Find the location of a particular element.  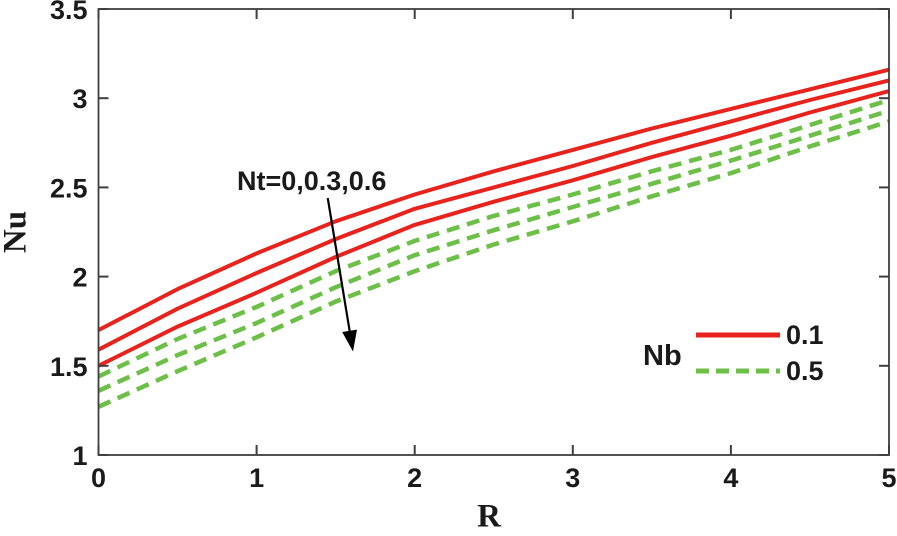

y-tick-label: 1 is located at coordinates (79, 456).